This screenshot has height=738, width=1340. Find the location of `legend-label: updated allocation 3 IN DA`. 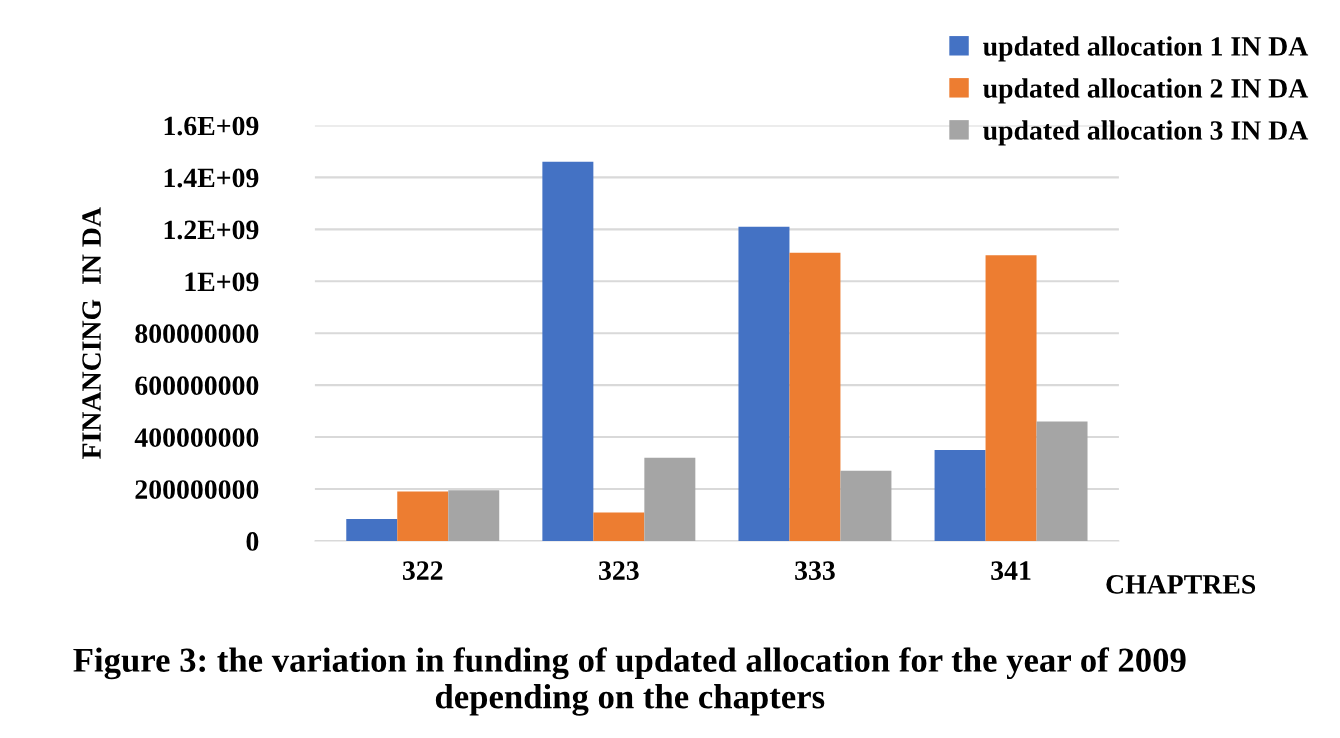

legend-label: updated allocation 3 IN DA is located at coordinates (1146, 133).